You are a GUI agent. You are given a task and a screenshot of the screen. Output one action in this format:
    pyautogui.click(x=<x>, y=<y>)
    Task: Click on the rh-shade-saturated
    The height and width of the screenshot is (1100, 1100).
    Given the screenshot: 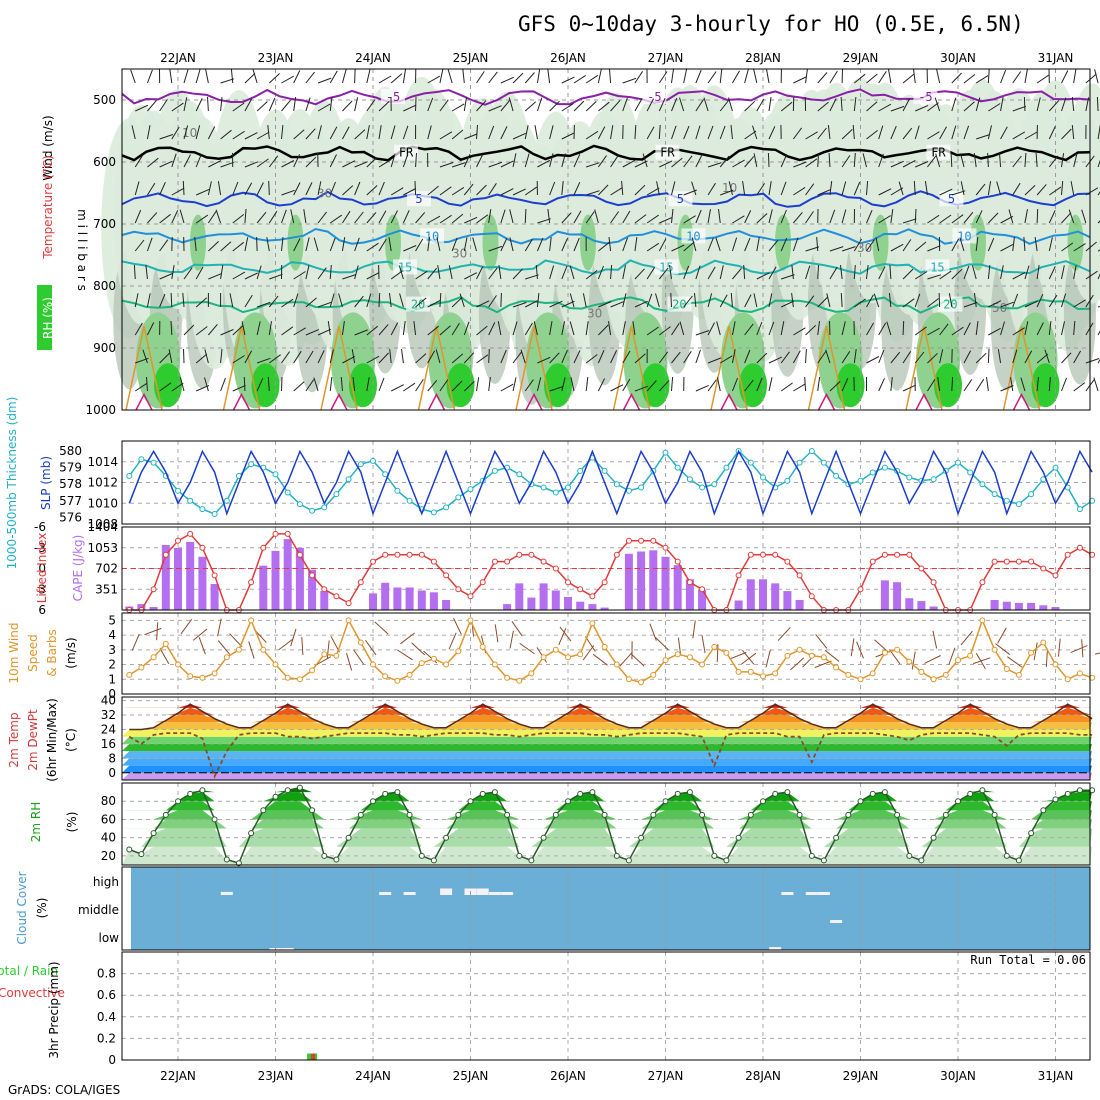 What is the action you would take?
    pyautogui.click(x=265, y=385)
    